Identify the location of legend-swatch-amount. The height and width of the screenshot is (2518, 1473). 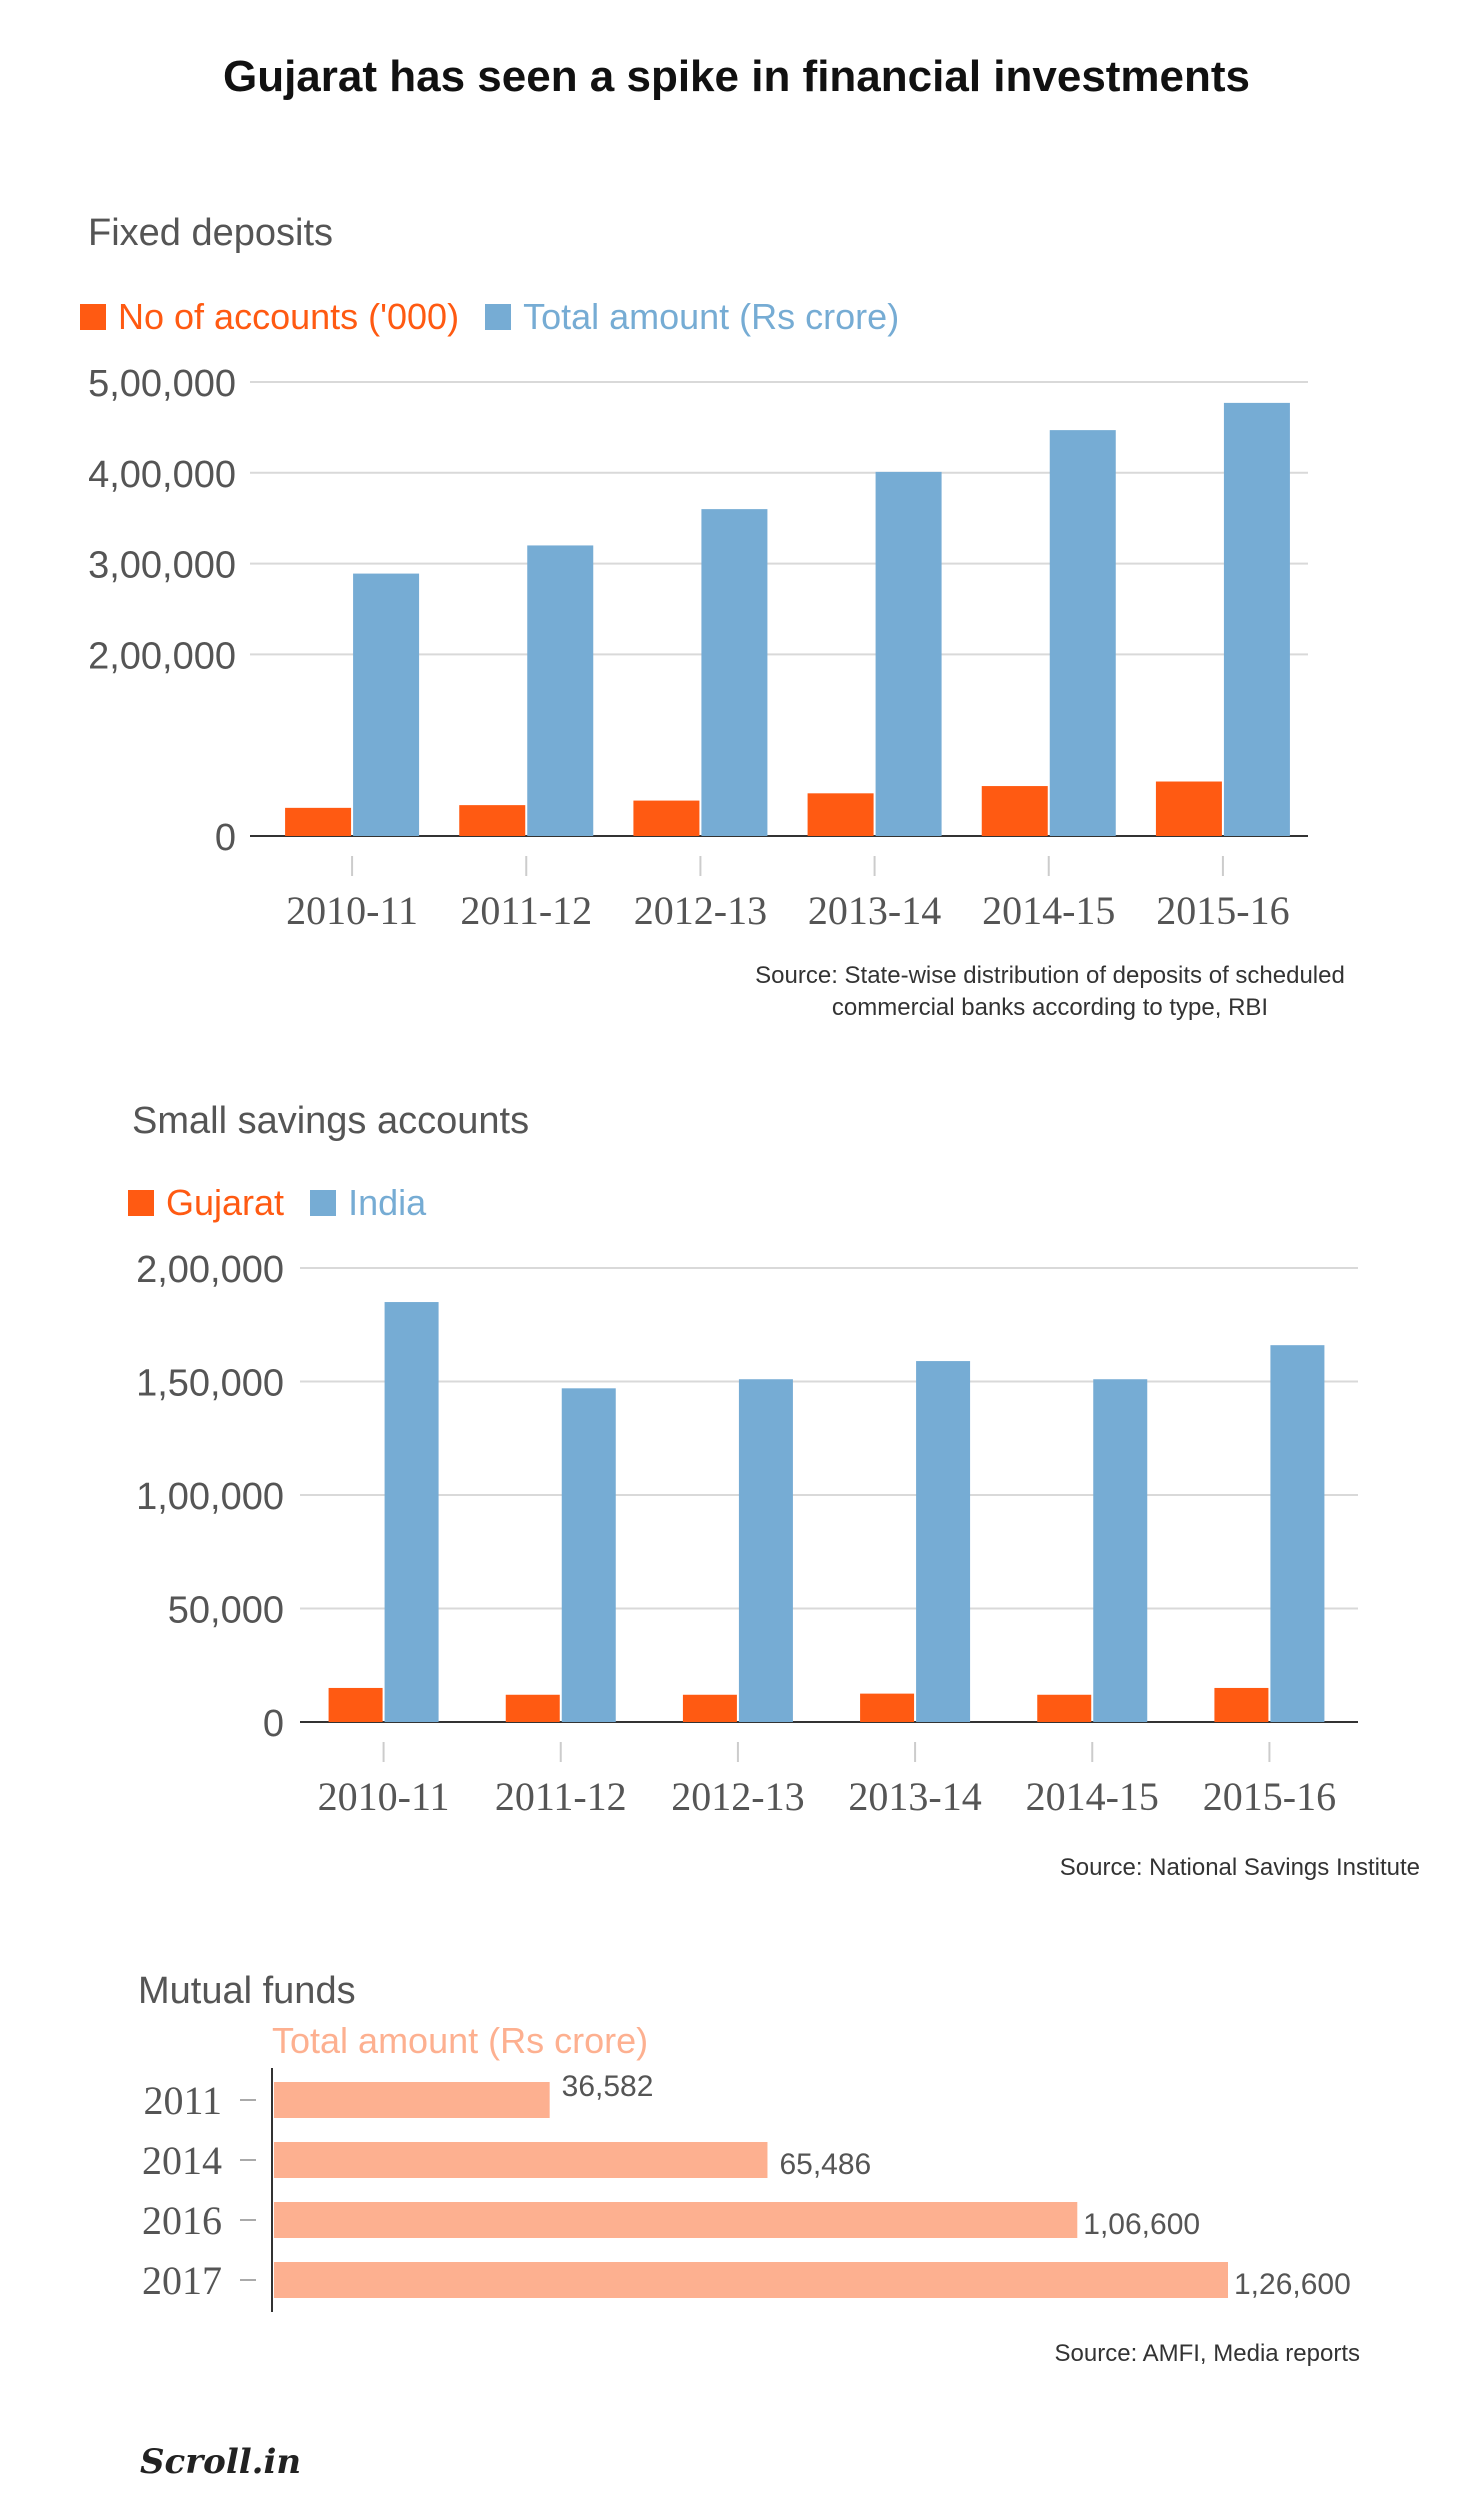
(498, 317).